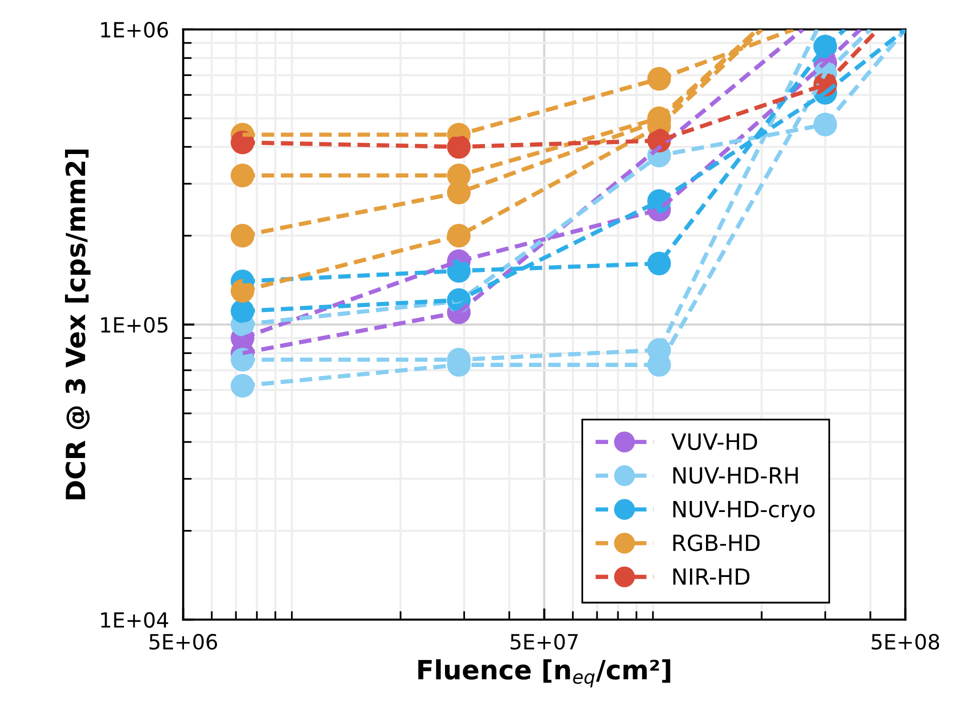  What do you see at coordinates (744, 511) in the screenshot?
I see `legend-label: NUV-HD-cryo` at bounding box center [744, 511].